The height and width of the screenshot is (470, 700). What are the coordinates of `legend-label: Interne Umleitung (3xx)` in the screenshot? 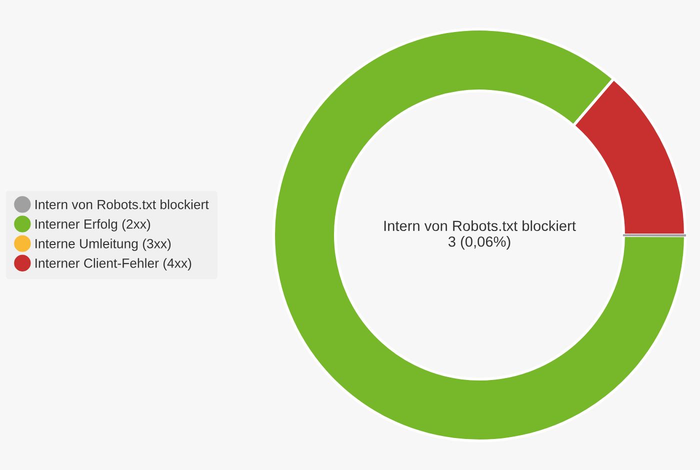 It's located at (103, 244).